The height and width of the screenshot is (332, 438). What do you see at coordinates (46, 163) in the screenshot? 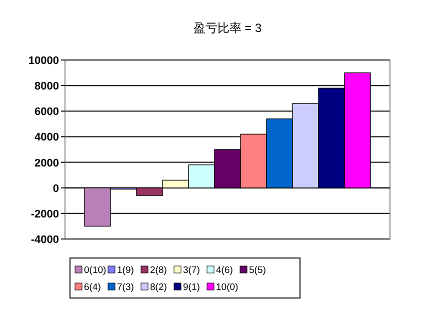
I see `y-tick-label: 2000` at bounding box center [46, 163].